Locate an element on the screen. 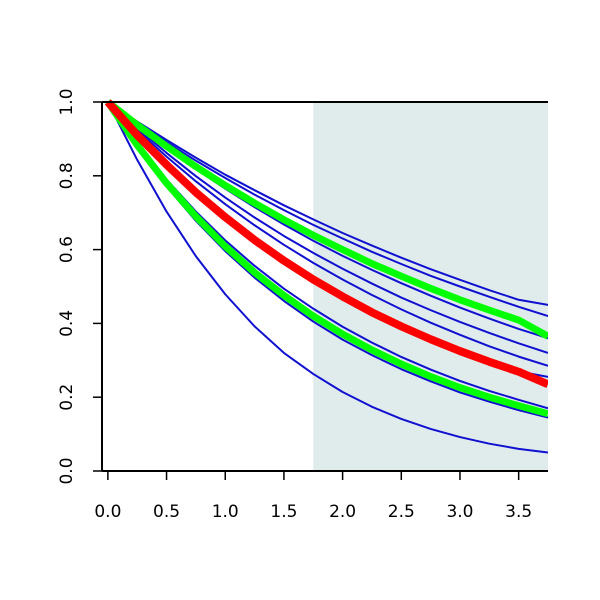  x-tick-label-3: 1.5 is located at coordinates (283, 512).